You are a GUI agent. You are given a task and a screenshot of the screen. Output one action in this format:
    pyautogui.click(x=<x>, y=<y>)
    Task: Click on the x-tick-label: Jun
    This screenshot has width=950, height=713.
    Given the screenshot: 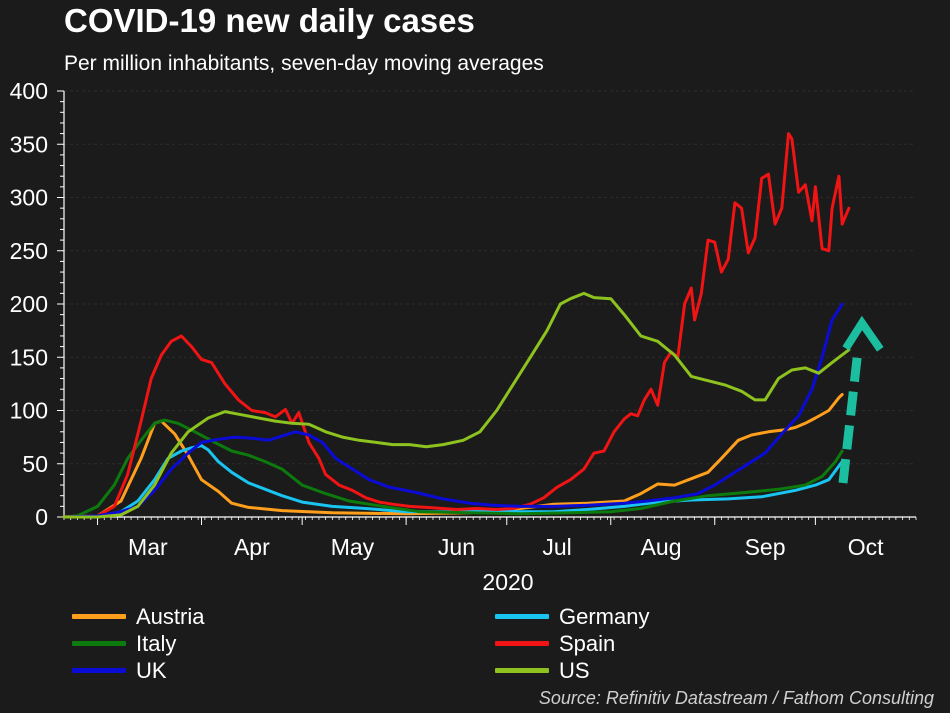 What is the action you would take?
    pyautogui.click(x=456, y=547)
    